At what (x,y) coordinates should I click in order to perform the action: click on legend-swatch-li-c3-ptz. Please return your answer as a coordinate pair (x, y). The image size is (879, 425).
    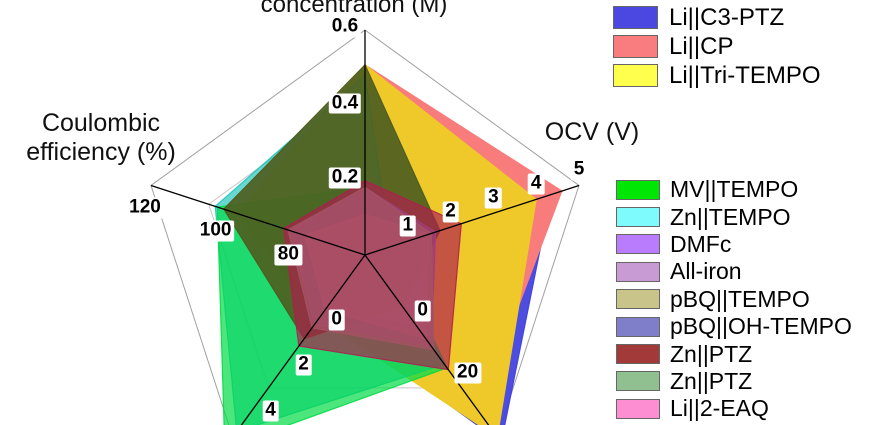
    Looking at the image, I should click on (635, 17).